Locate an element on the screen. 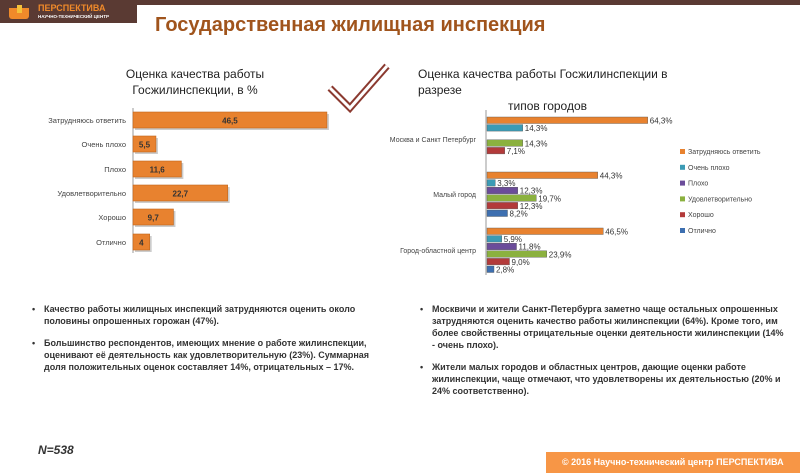 This screenshot has height=473, width=800. data-label: 19,7% is located at coordinates (549, 198).